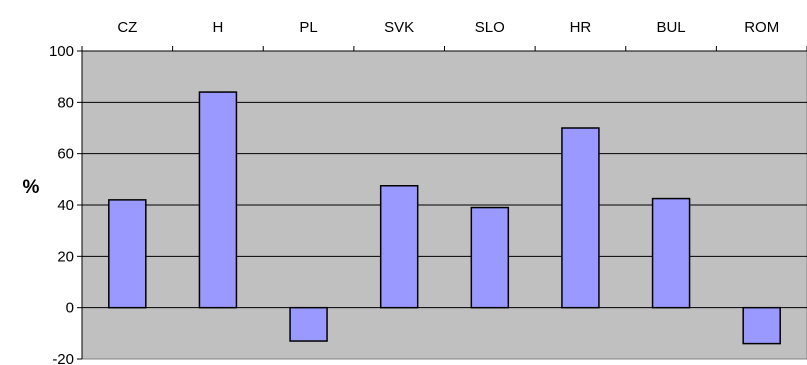 The image size is (807, 365). Describe the element at coordinates (63, 358) in the screenshot. I see `y-tick-label: -20` at that location.